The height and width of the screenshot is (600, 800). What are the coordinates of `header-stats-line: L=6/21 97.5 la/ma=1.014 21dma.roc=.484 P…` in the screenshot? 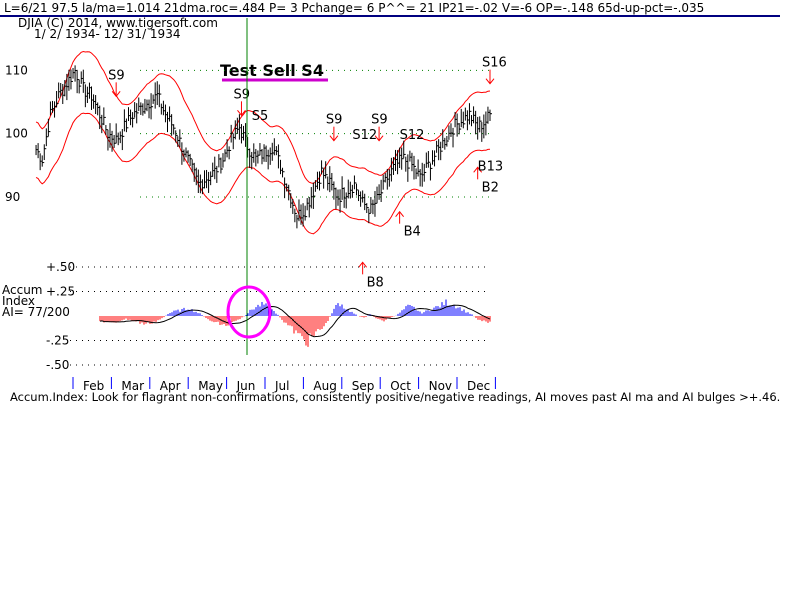 It's located at (354, 8).